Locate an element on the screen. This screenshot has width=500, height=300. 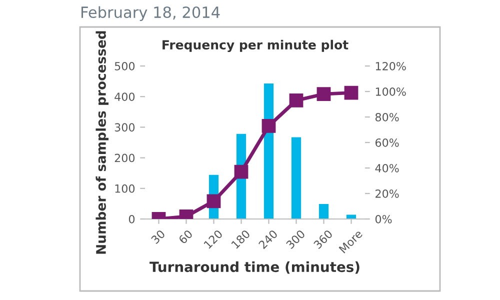
x-tick-label: 60 is located at coordinates (186, 236).